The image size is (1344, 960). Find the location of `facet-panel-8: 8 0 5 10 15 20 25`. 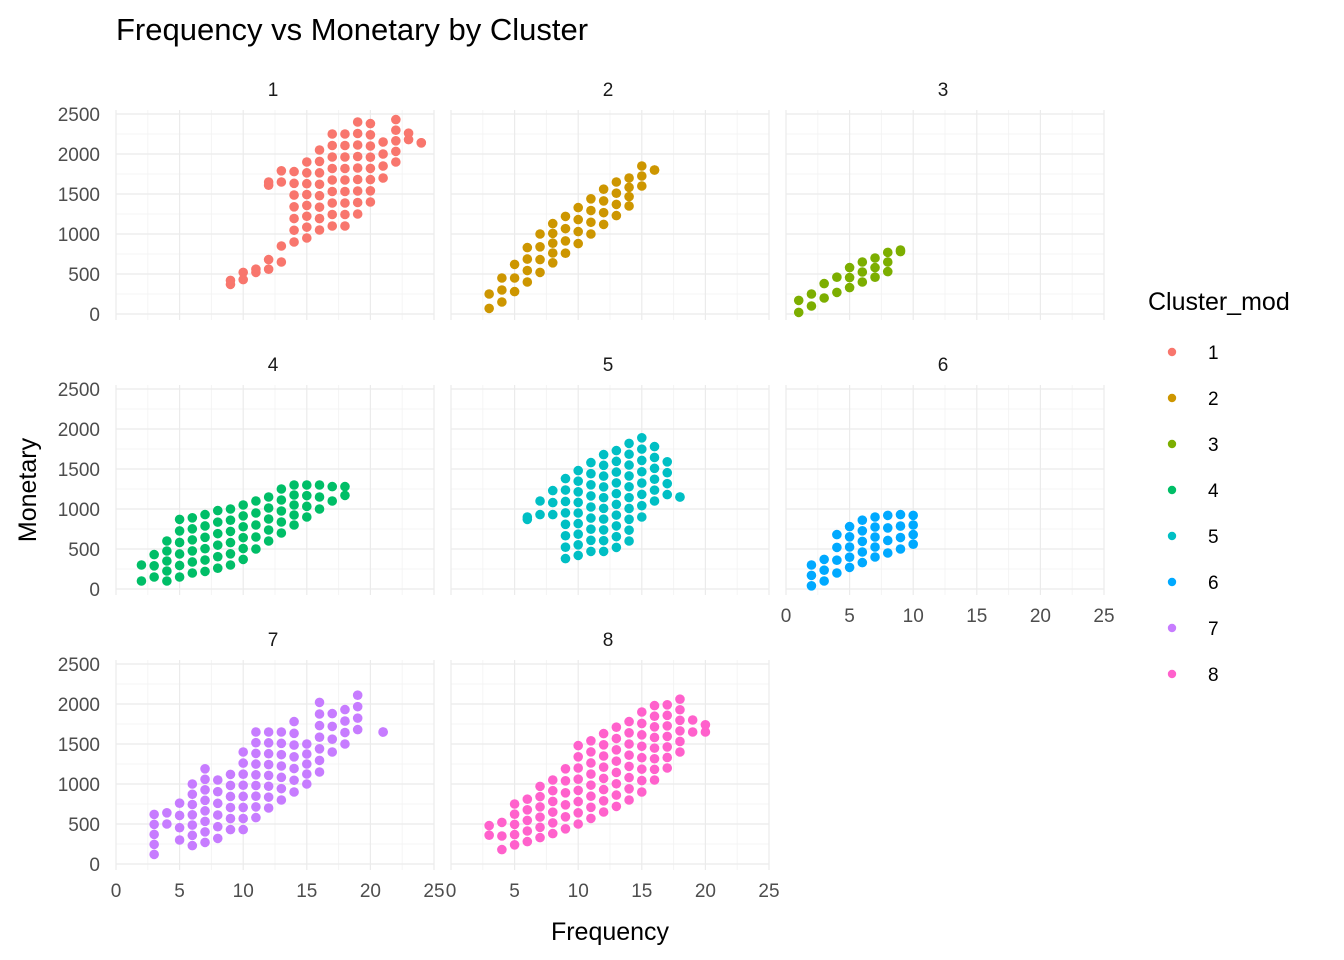

facet-panel-8: 8 0 5 10 15 20 25 is located at coordinates (613, 766).